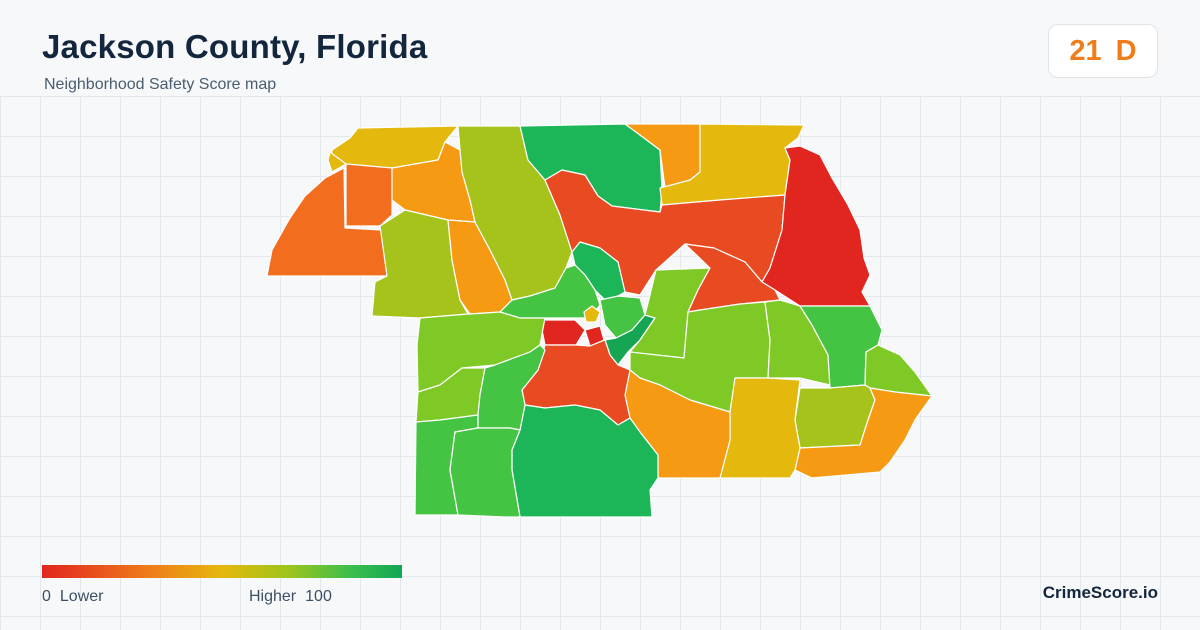 The width and height of the screenshot is (1200, 630). Describe the element at coordinates (1085, 50) in the screenshot. I see `score-value: 21` at that location.